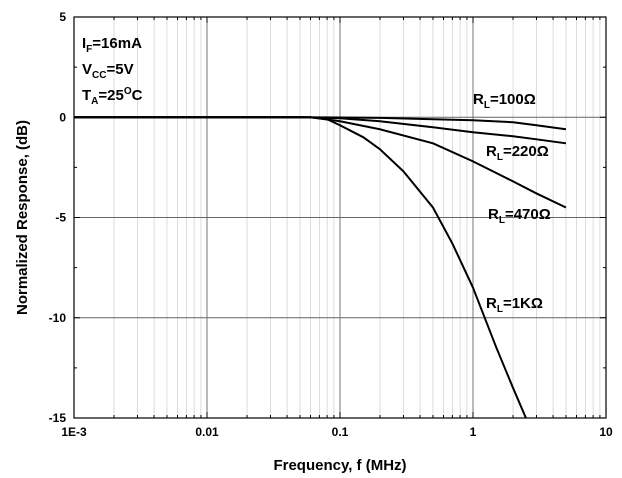 The image size is (622, 478). What do you see at coordinates (62, 17) in the screenshot?
I see `y-tick-label: 5` at bounding box center [62, 17].